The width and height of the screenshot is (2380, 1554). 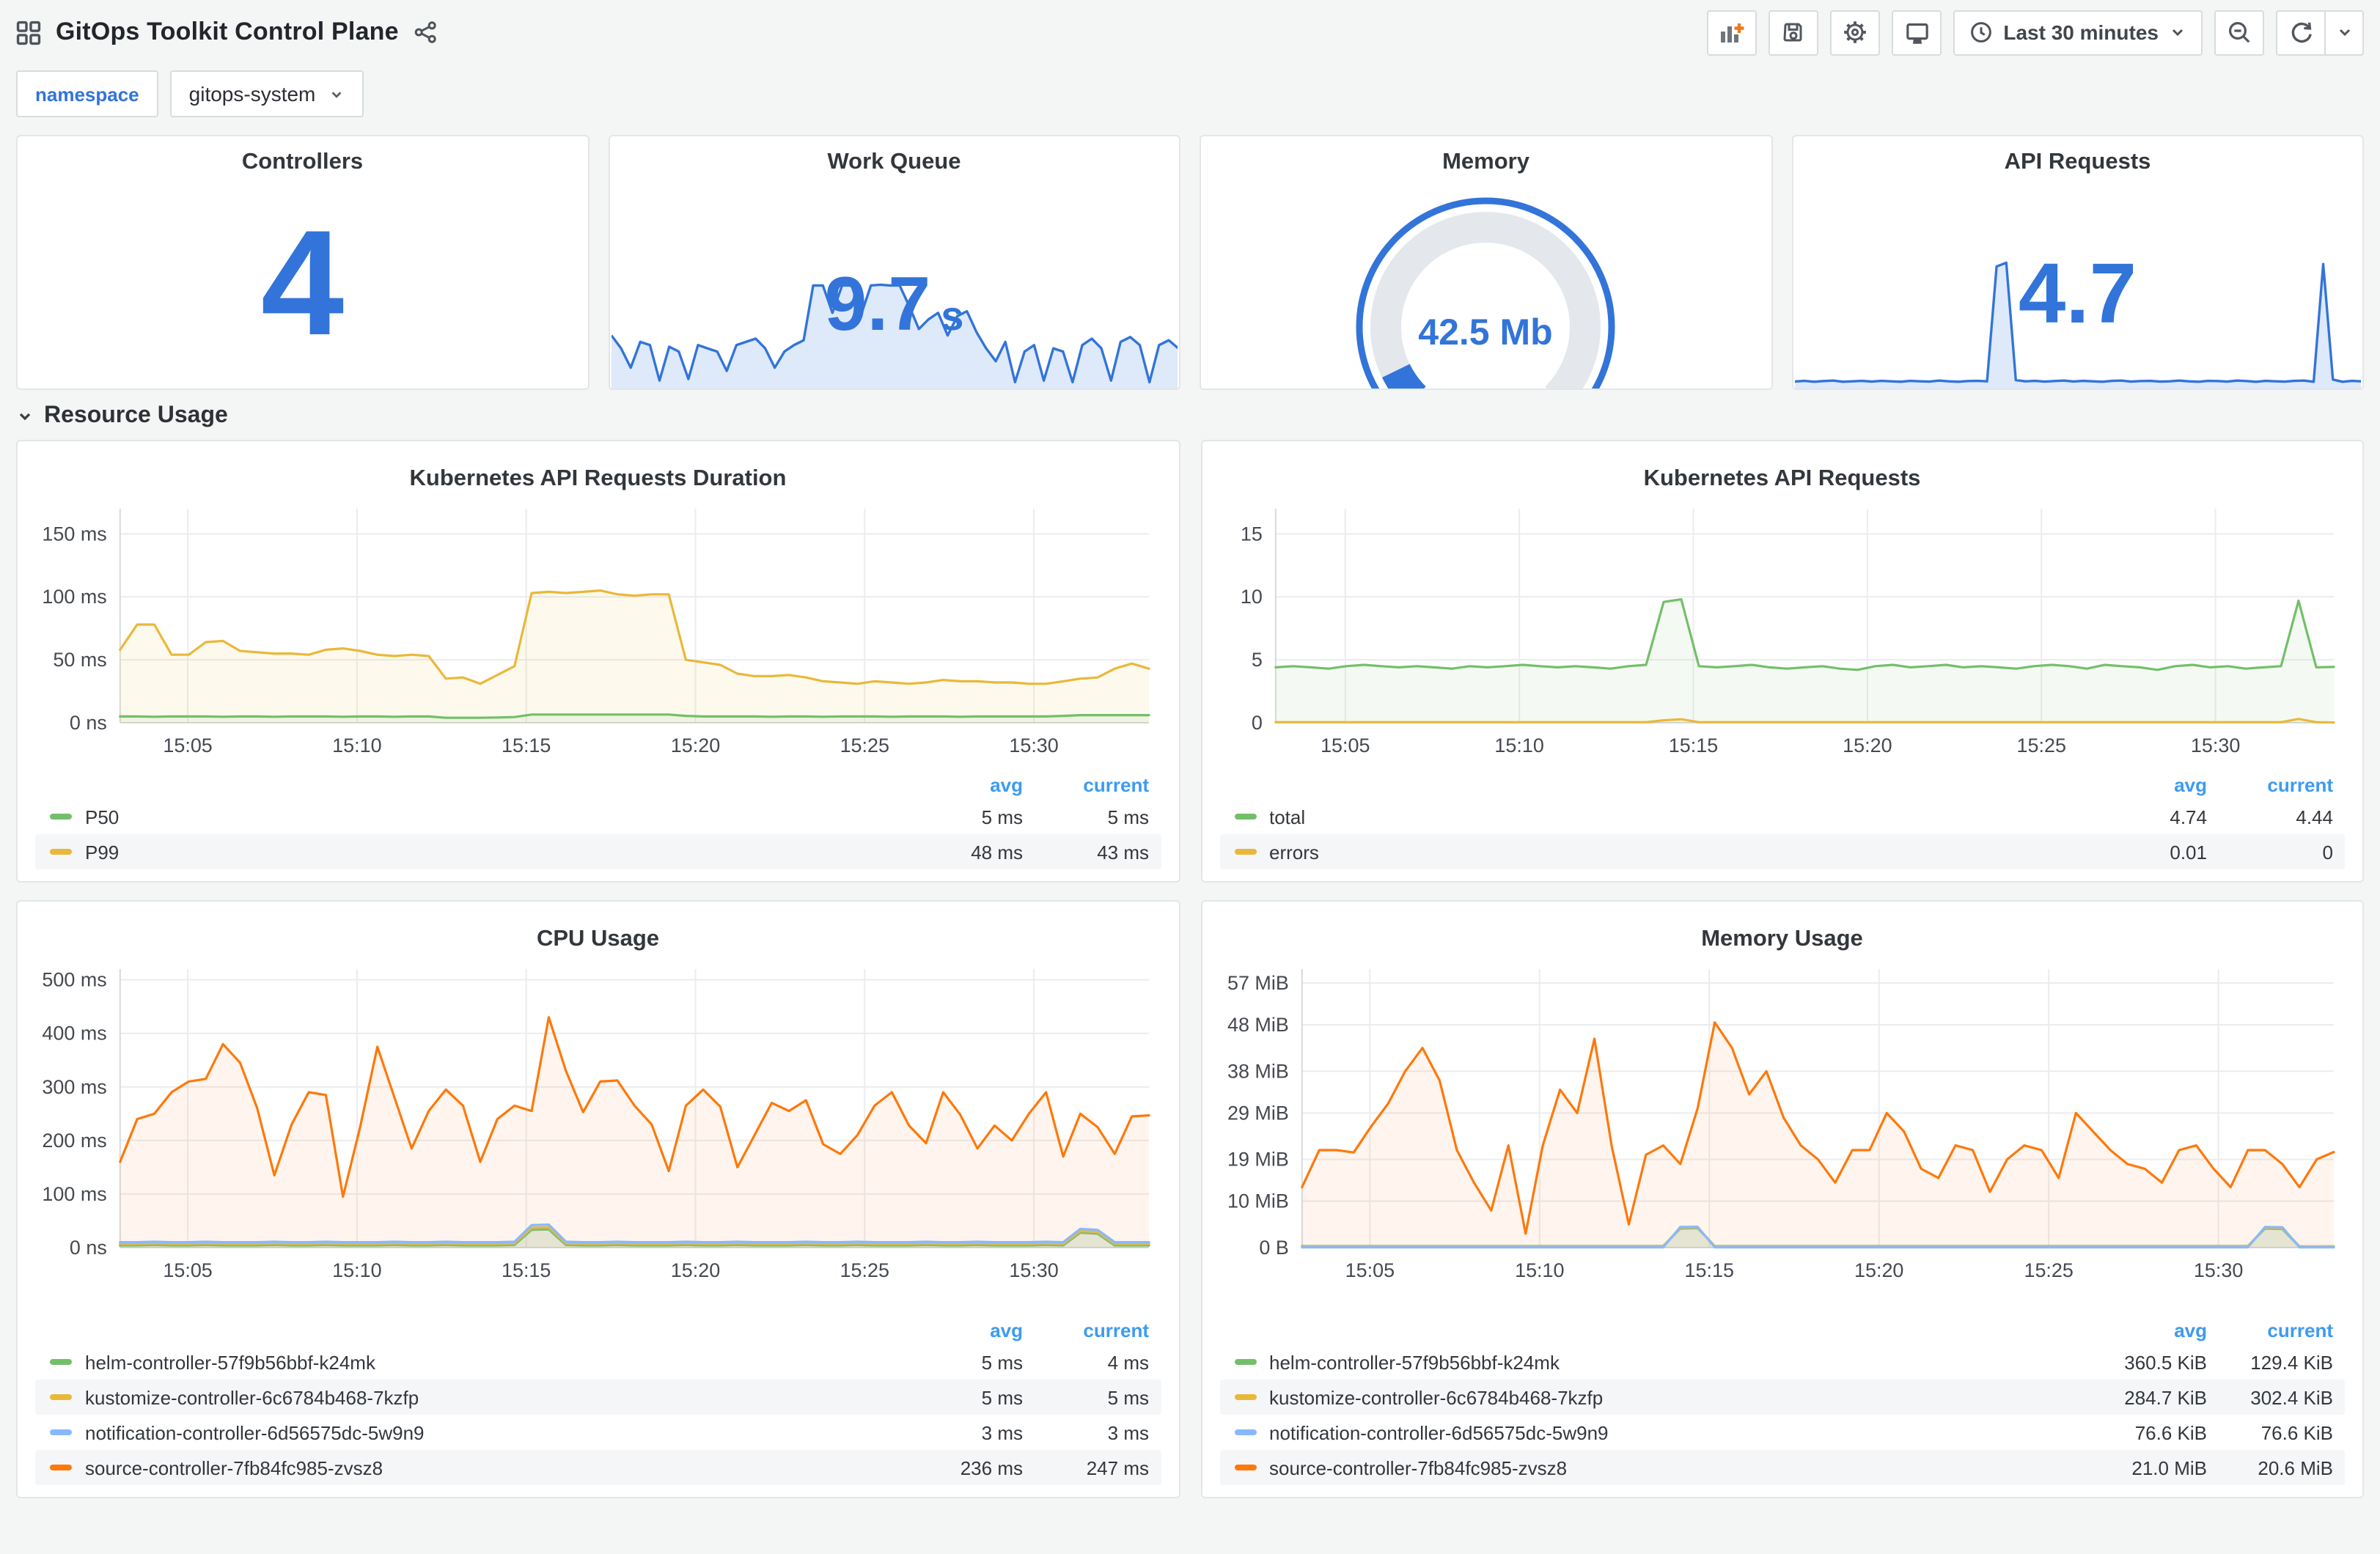 I want to click on namespace-value: gitops-system, so click(x=252, y=94).